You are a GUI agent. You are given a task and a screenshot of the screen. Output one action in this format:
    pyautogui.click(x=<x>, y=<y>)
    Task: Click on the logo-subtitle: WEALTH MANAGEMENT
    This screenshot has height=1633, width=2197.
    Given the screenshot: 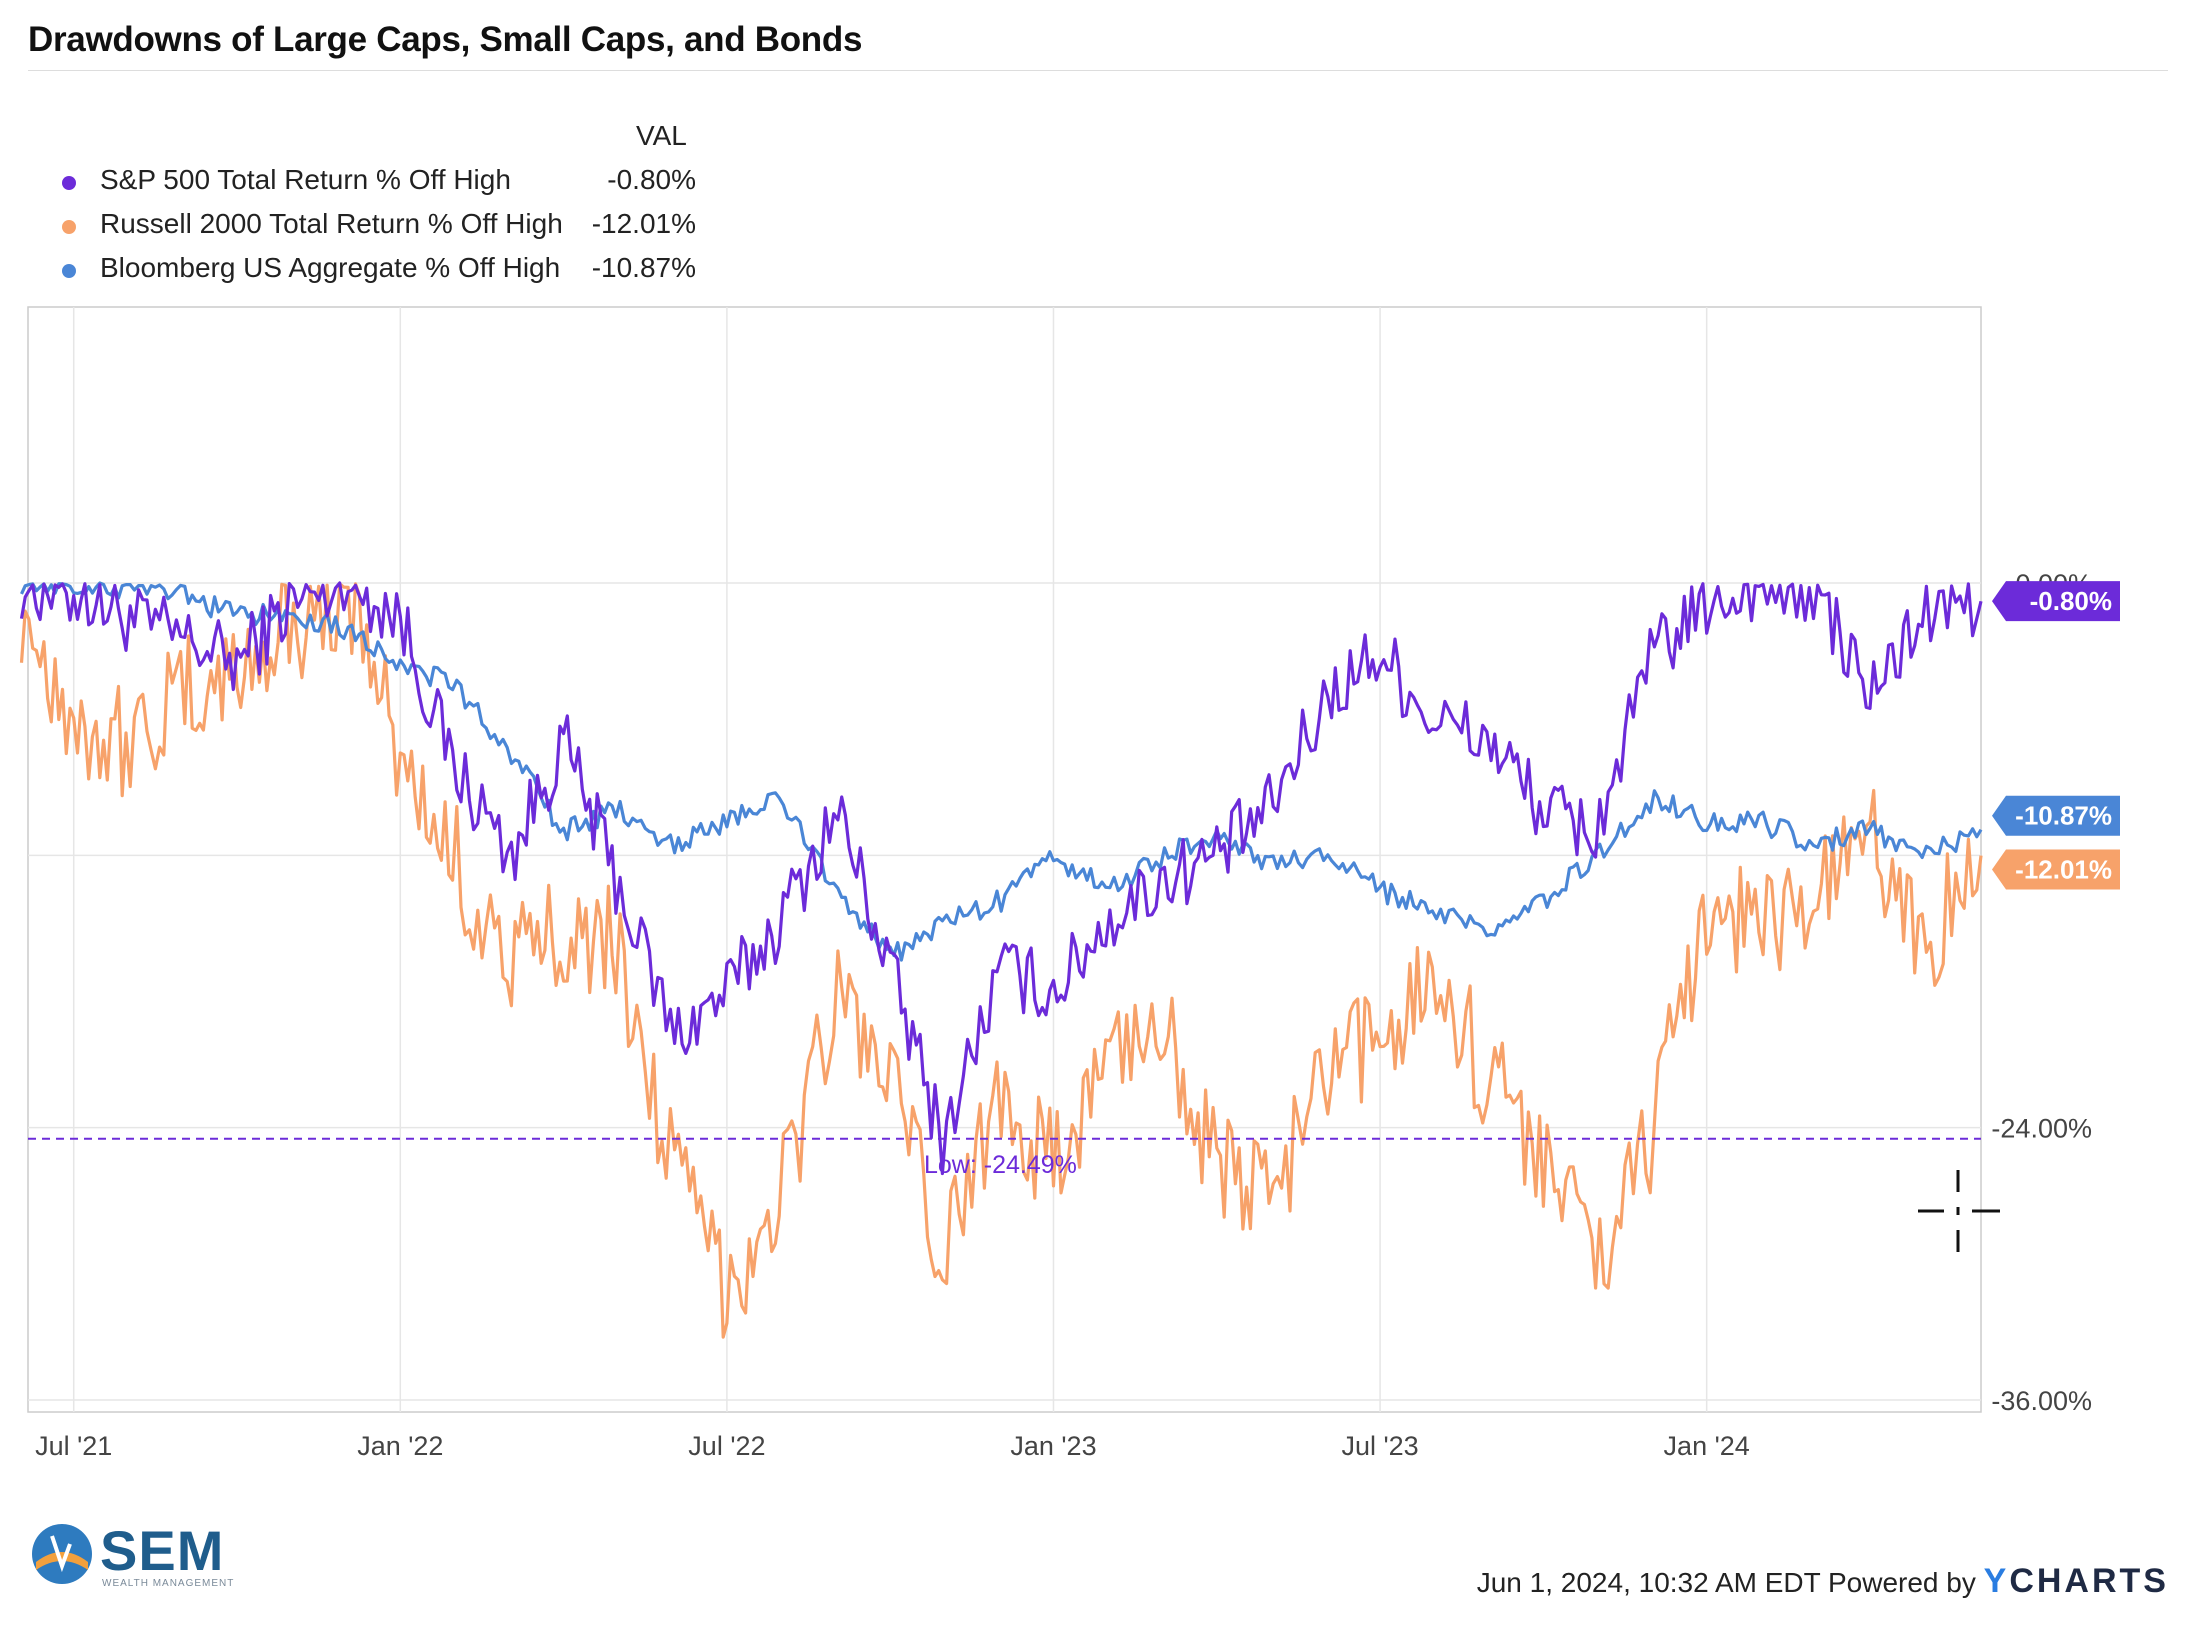 What is the action you would take?
    pyautogui.click(x=168, y=1583)
    